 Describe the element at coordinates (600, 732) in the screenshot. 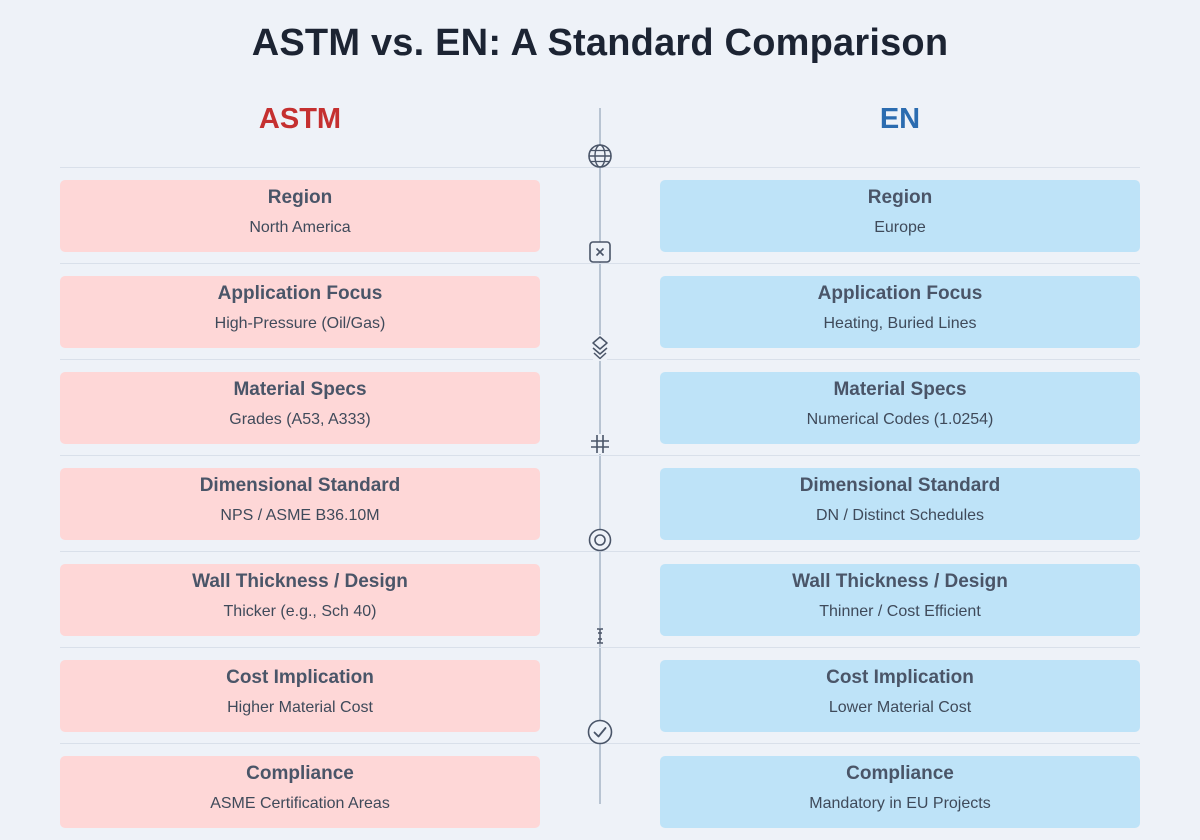

I see `check-circle-icon` at that location.